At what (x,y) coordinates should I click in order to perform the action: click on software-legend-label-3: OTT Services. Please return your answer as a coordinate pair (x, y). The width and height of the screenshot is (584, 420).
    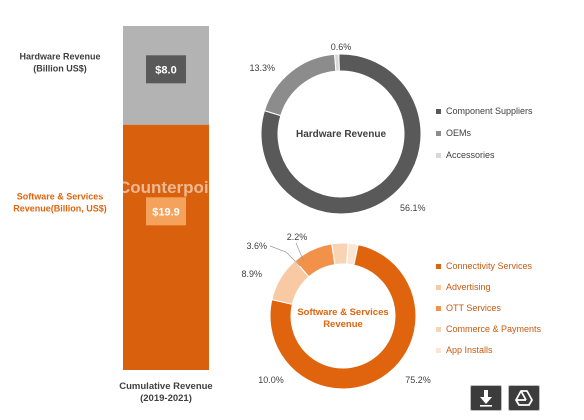
    Looking at the image, I should click on (473, 308).